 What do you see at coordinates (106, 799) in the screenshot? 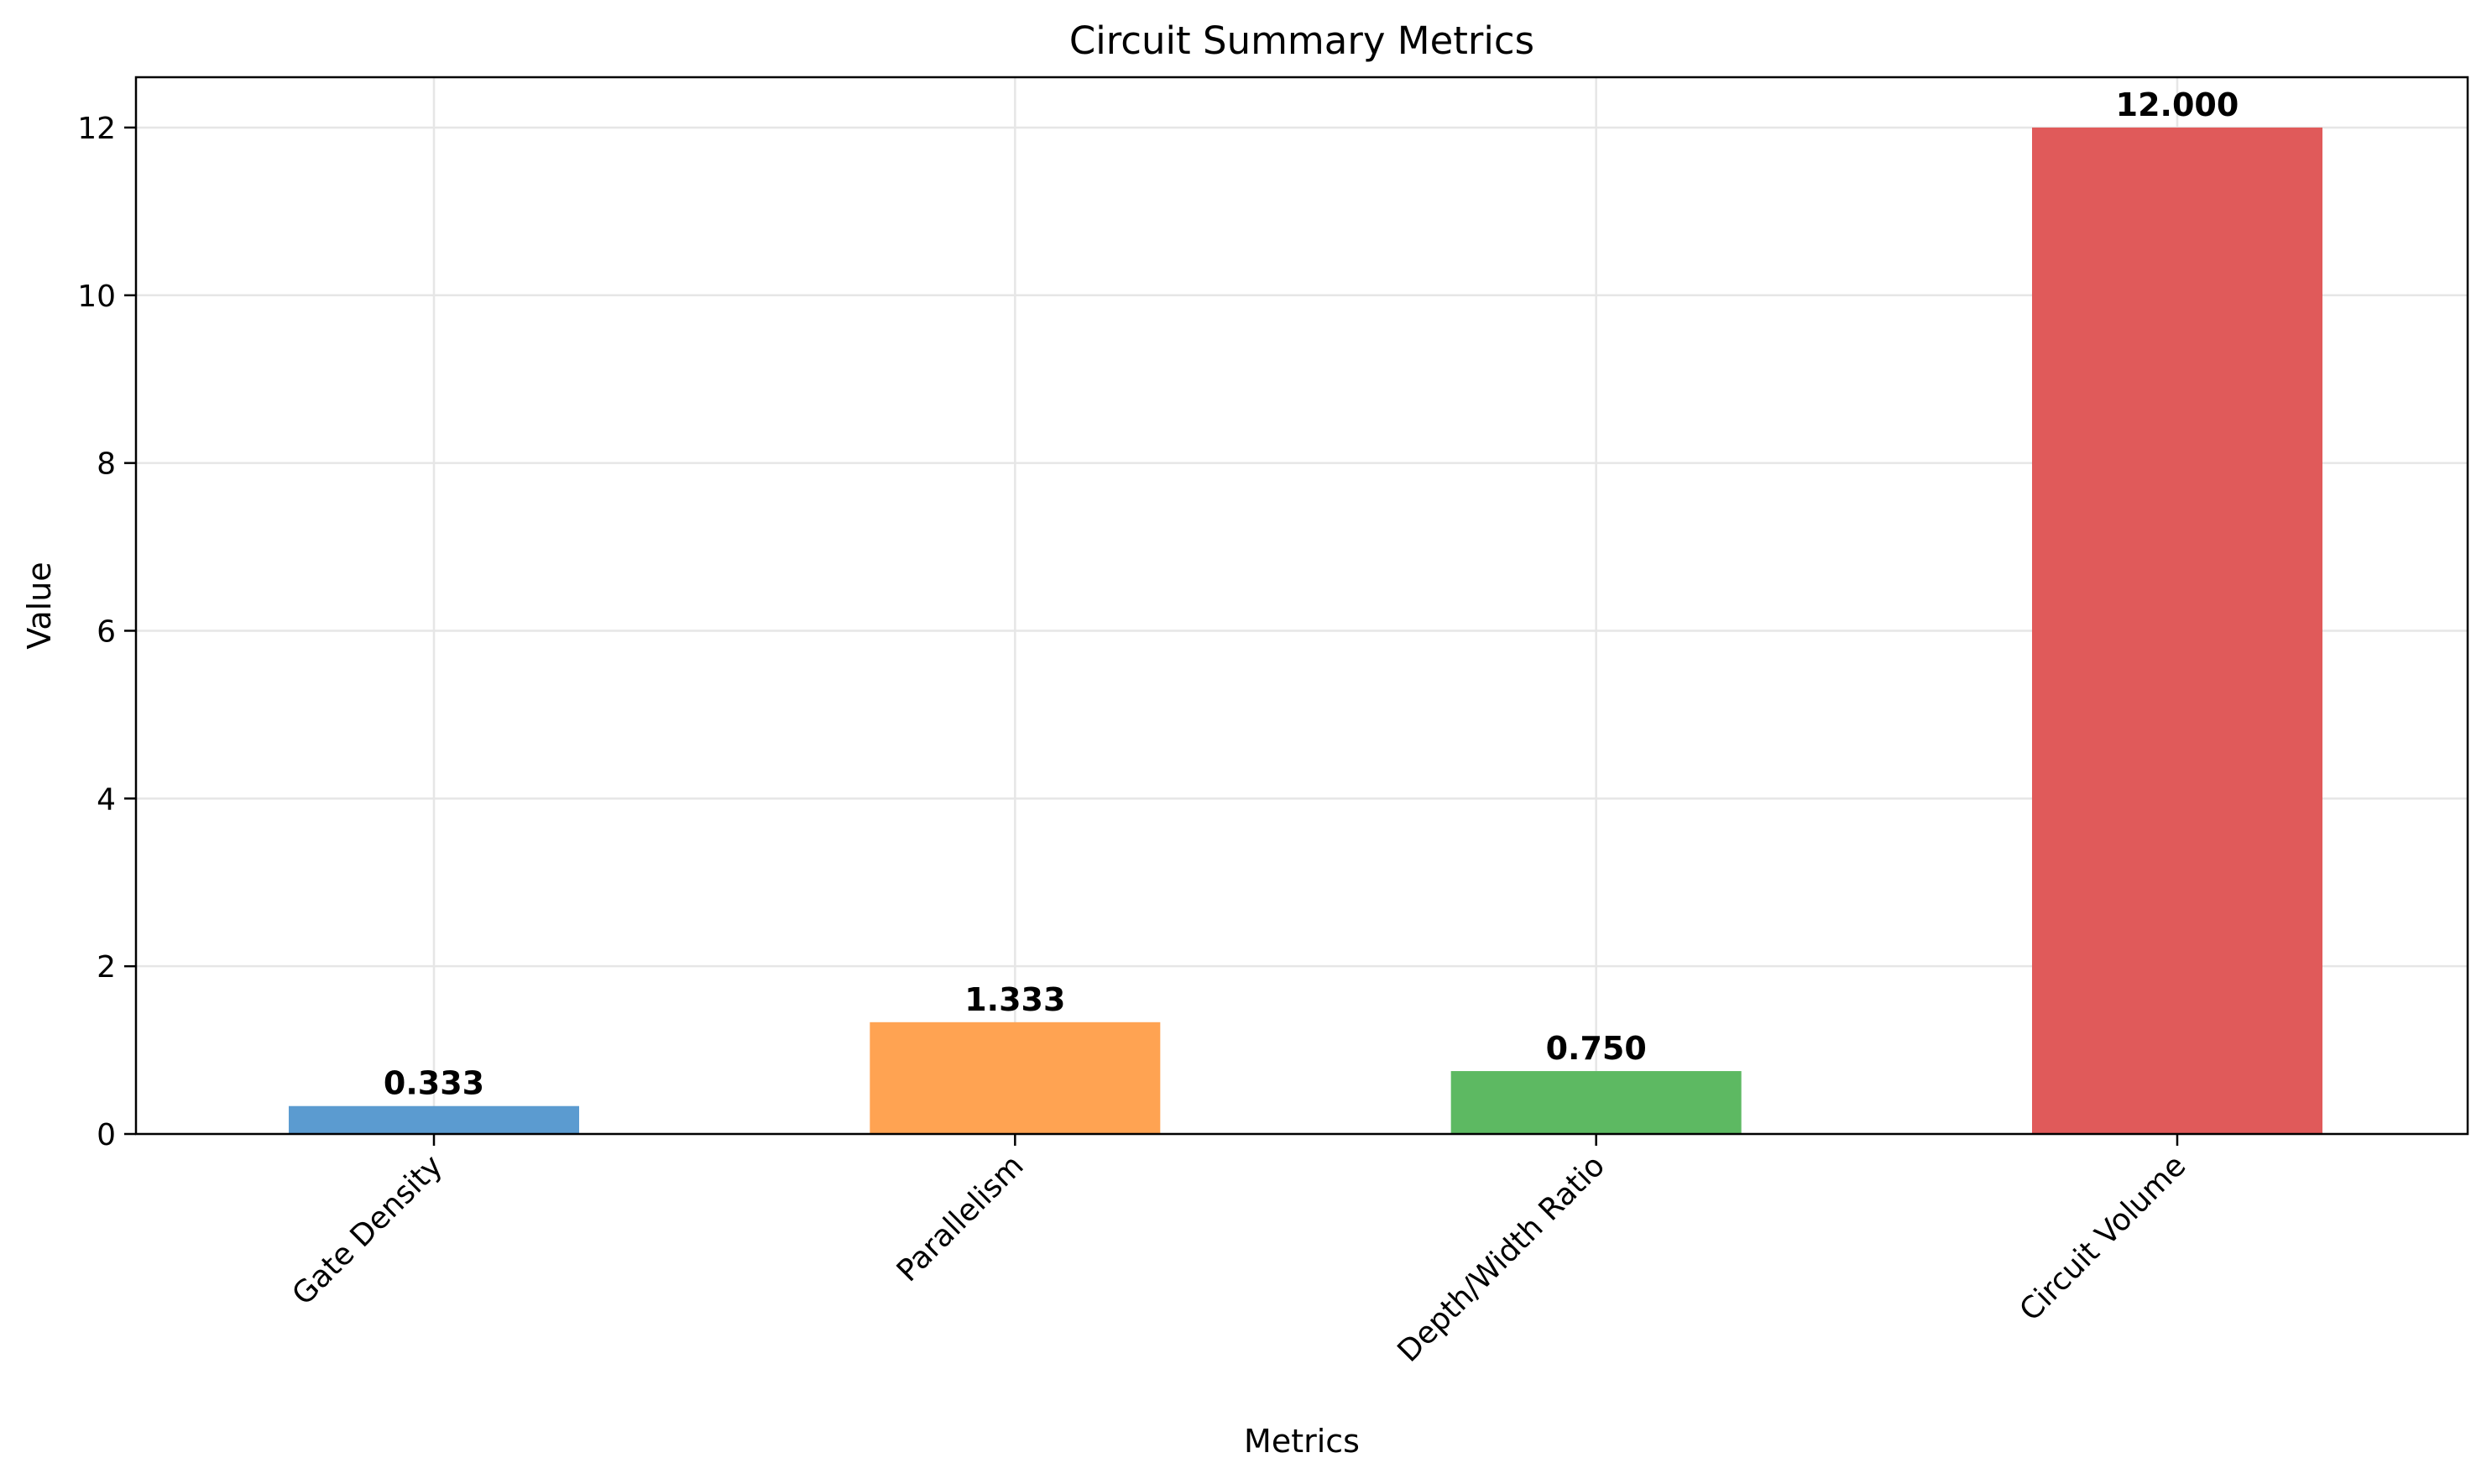
I see `y-tick-label: 4` at bounding box center [106, 799].